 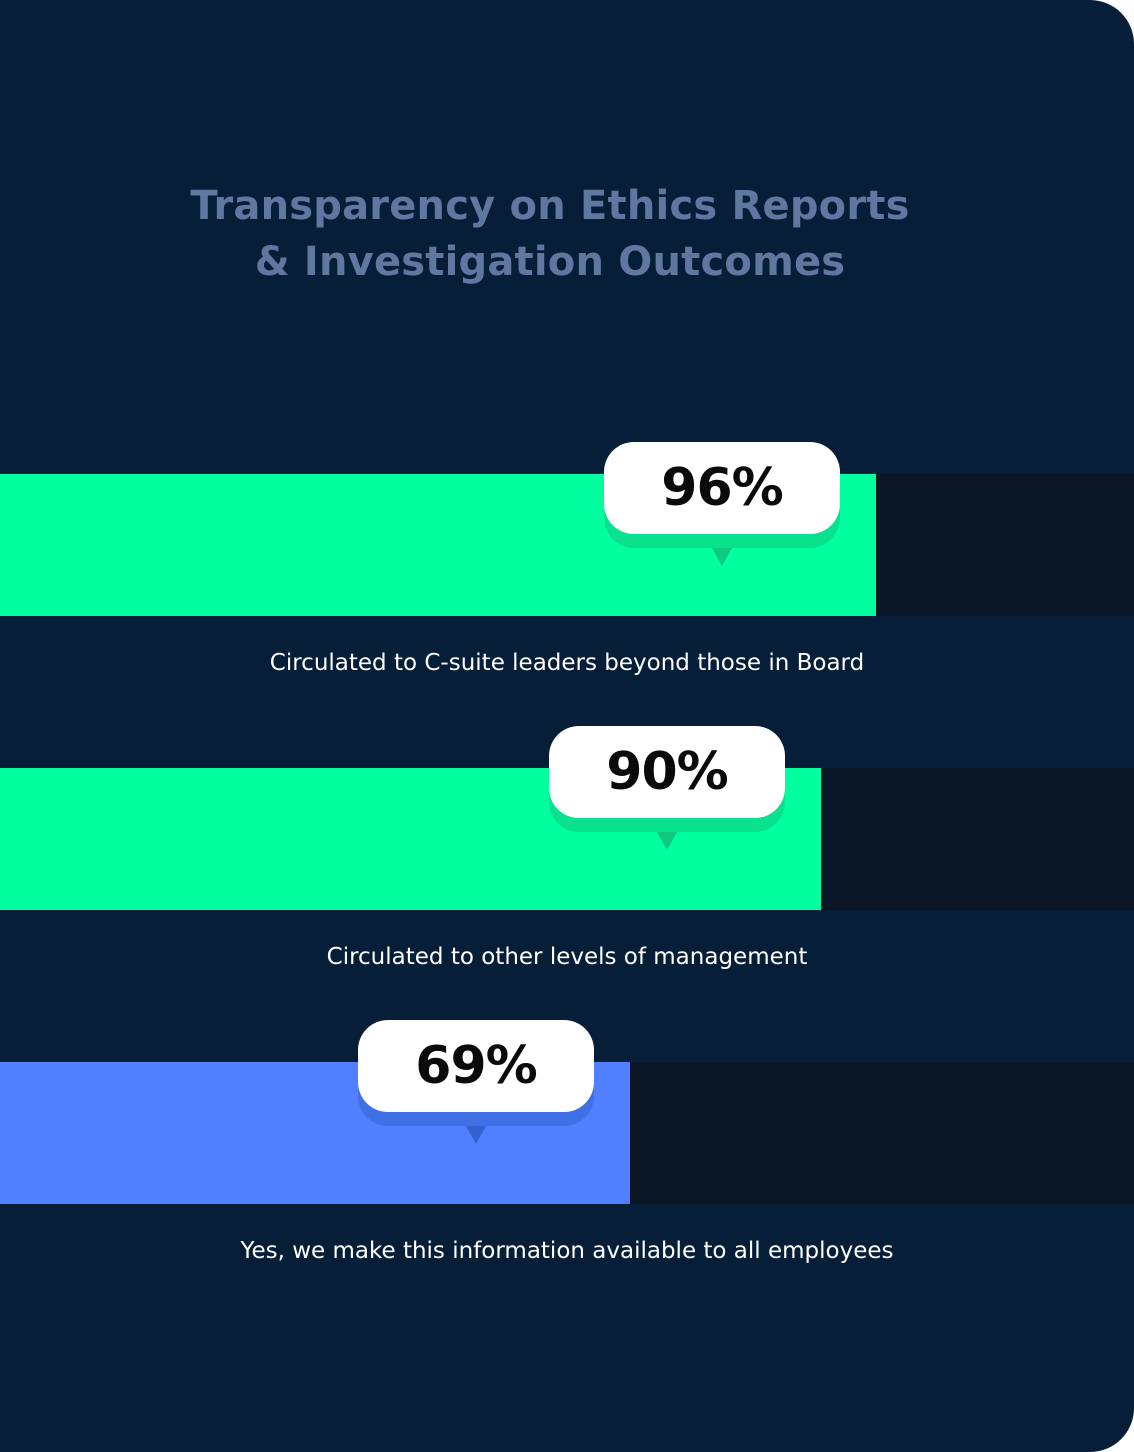 I want to click on chart-title-line-1: Transparency on Ethics Reports, so click(x=550, y=206).